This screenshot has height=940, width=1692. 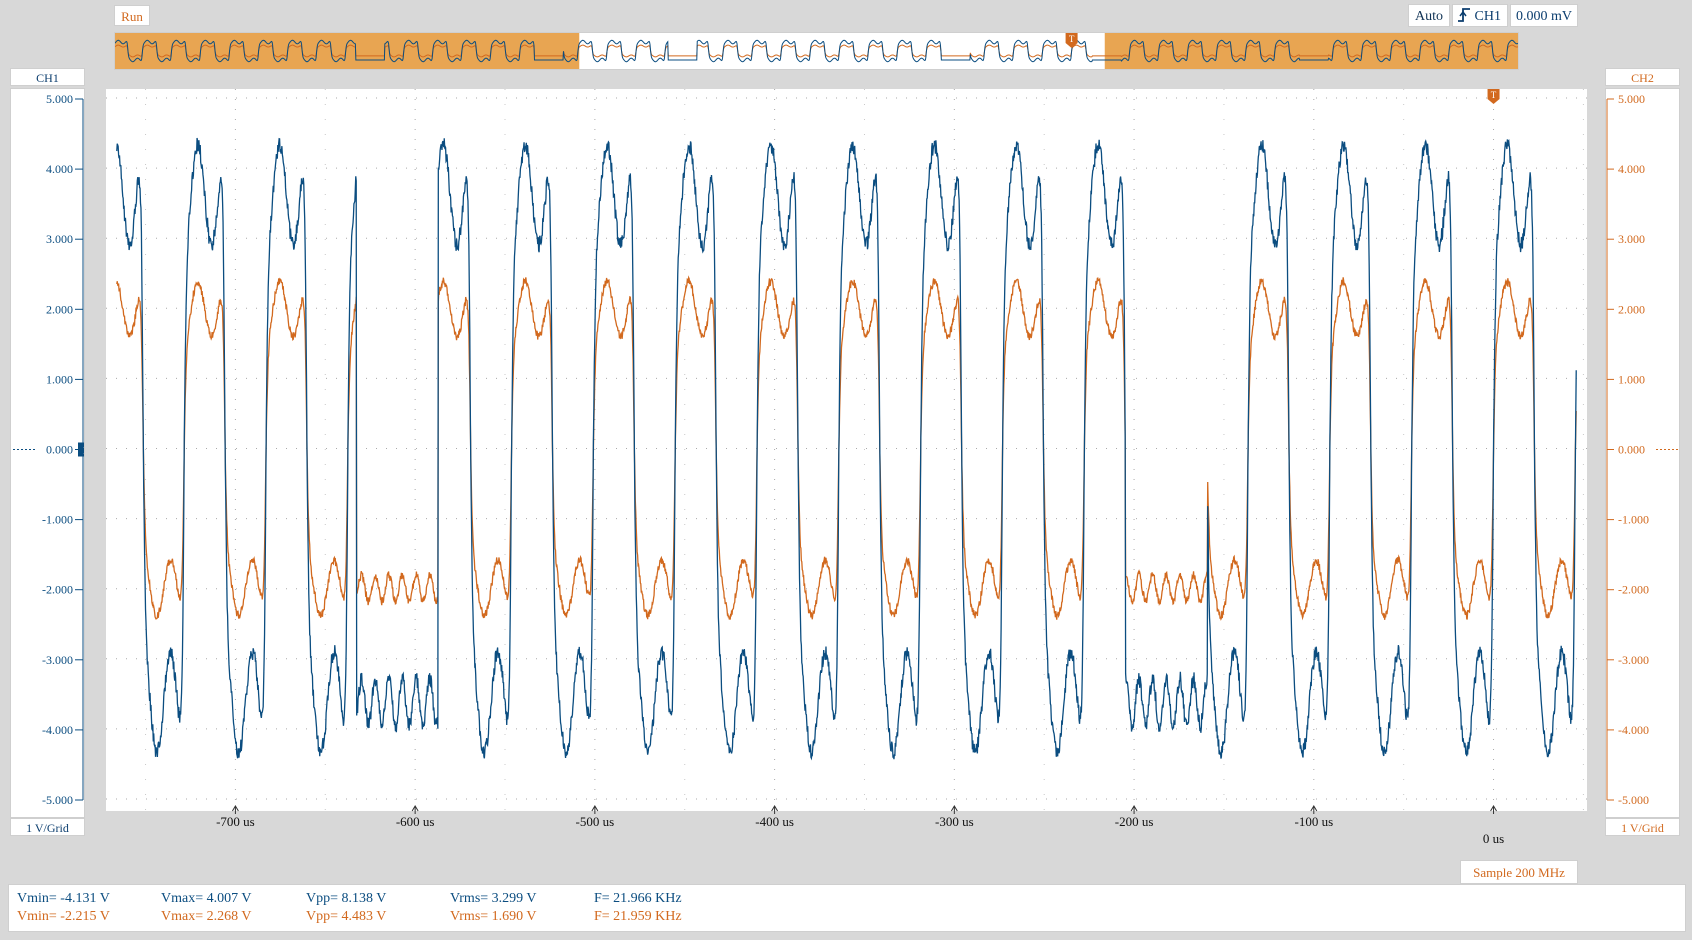 I want to click on ch1-tick-label: 1.000, so click(x=59, y=379).